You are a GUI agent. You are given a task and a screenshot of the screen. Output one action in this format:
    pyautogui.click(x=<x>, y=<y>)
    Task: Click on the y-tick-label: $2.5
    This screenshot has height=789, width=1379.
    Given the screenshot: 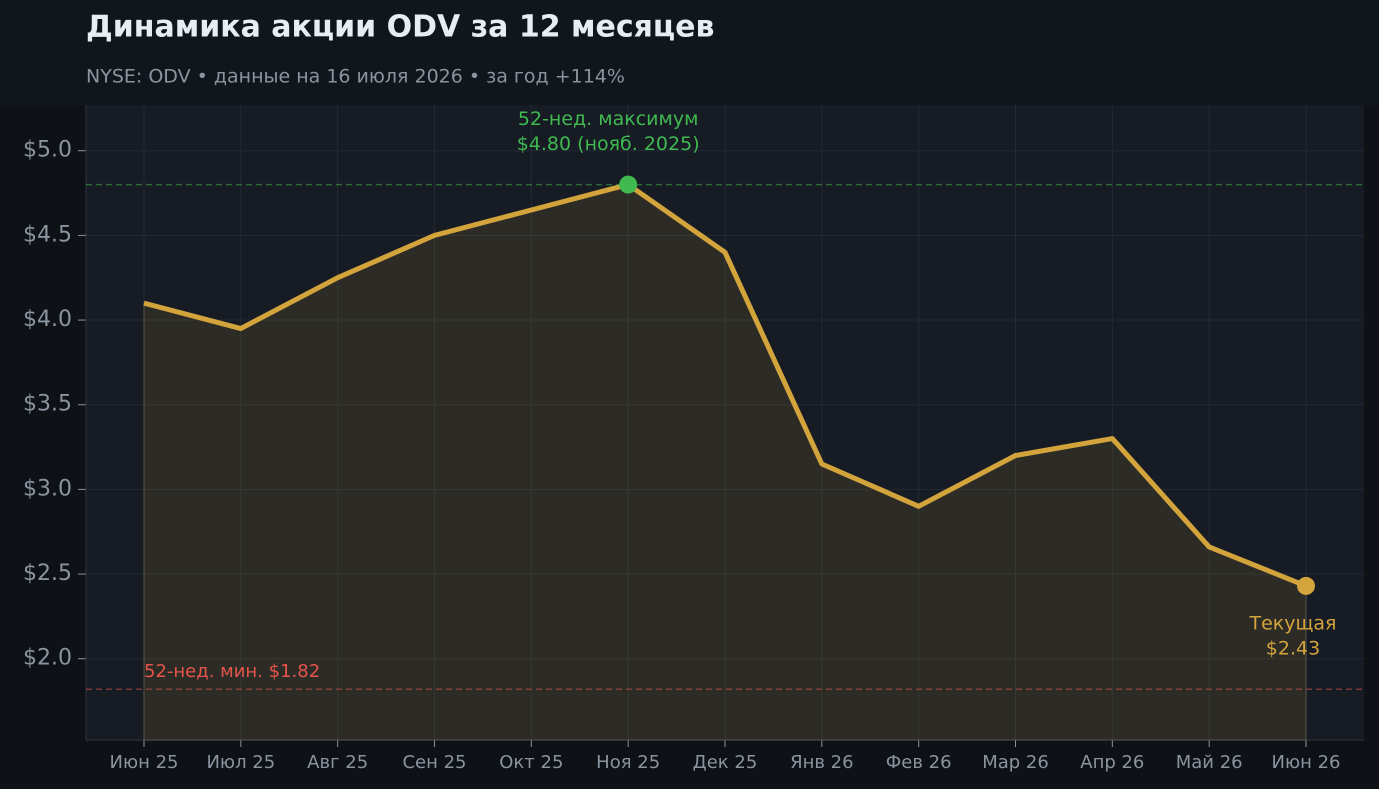 What is the action you would take?
    pyautogui.click(x=47, y=573)
    